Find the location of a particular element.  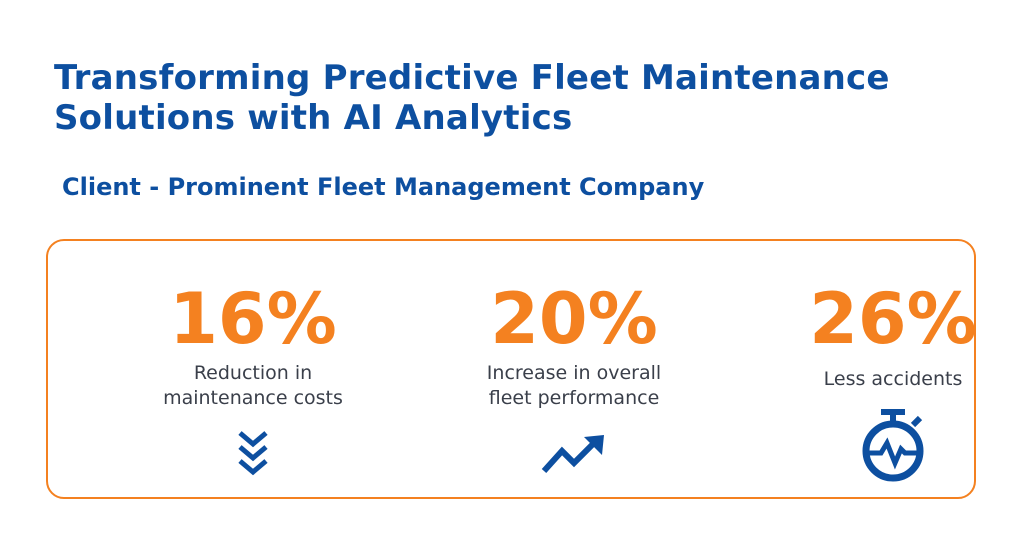

trend-up-icon is located at coordinates (574, 455).